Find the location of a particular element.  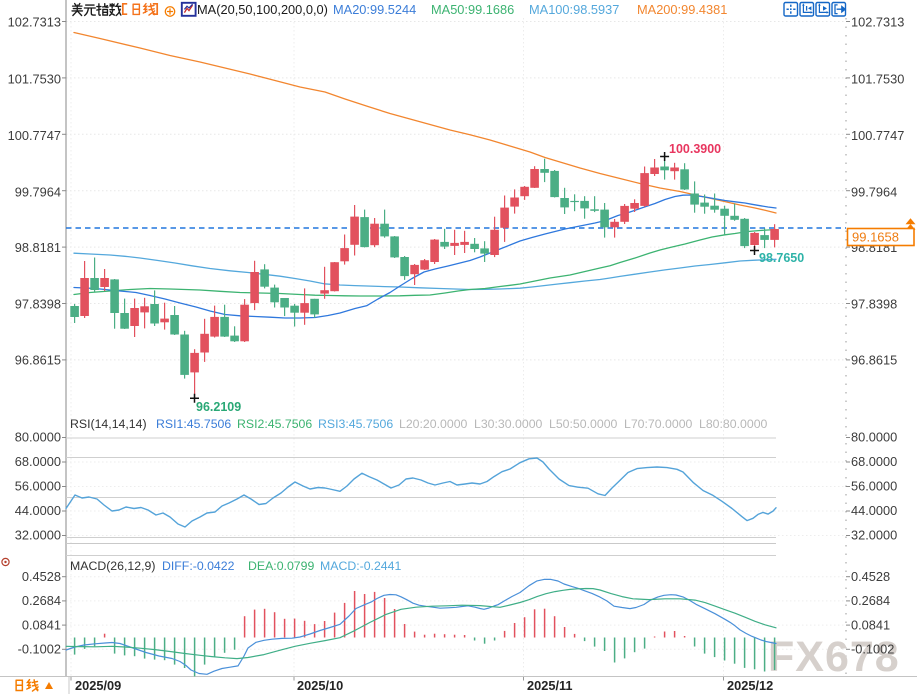

svg-text: RSI2:45.7506 is located at coordinates (274, 424).